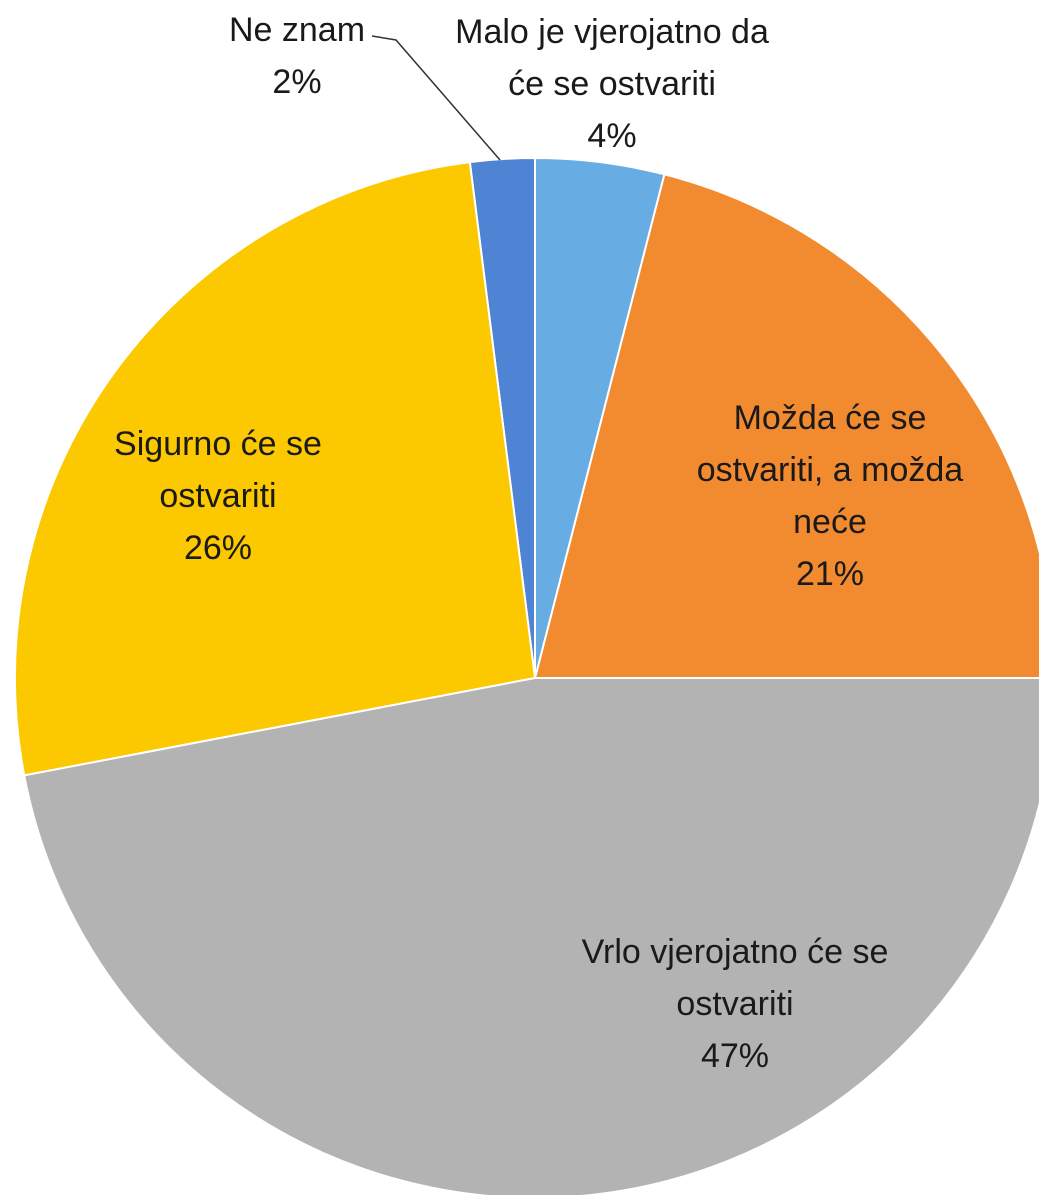 The image size is (1039, 1195). I want to click on data-label: Sigurno će se ostvariti 26%, so click(218, 496).